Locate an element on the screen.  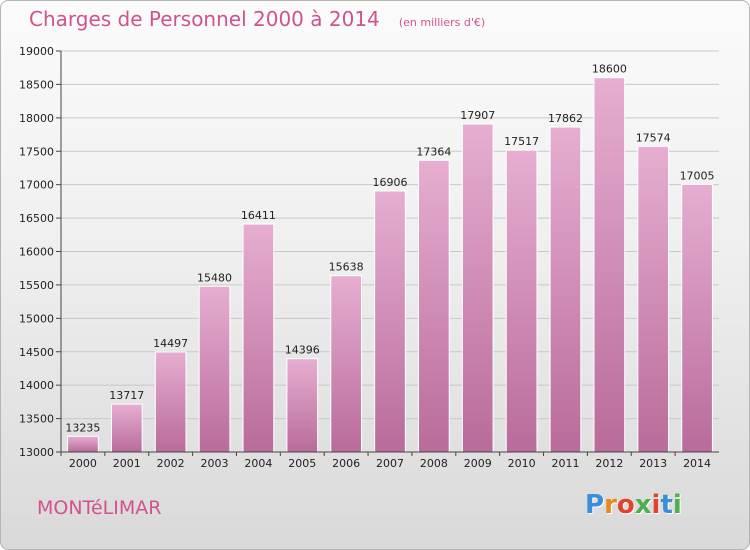
y-tick-label: 13000 is located at coordinates (36, 452).